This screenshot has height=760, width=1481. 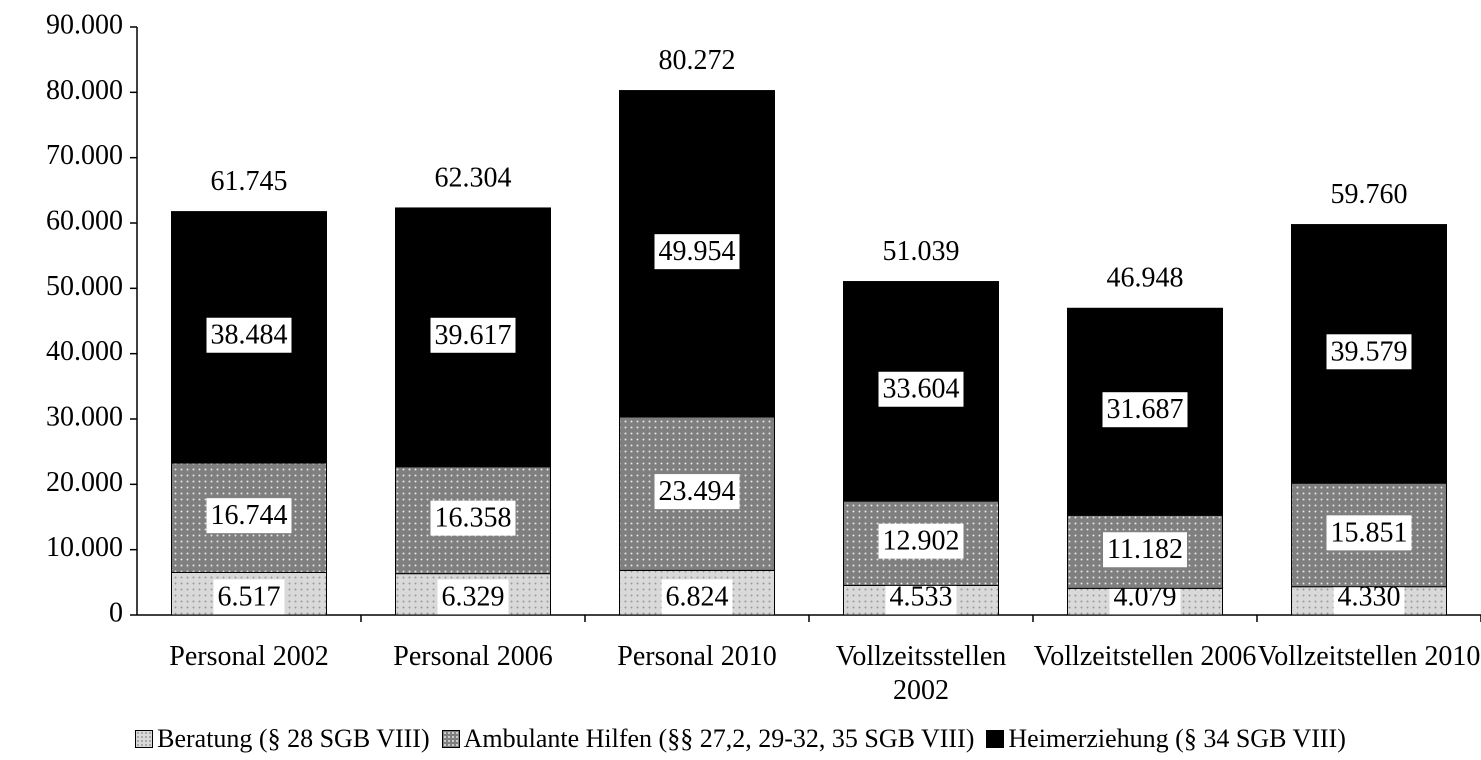 I want to click on x-tick-label: Personal 2010, so click(x=697, y=656).